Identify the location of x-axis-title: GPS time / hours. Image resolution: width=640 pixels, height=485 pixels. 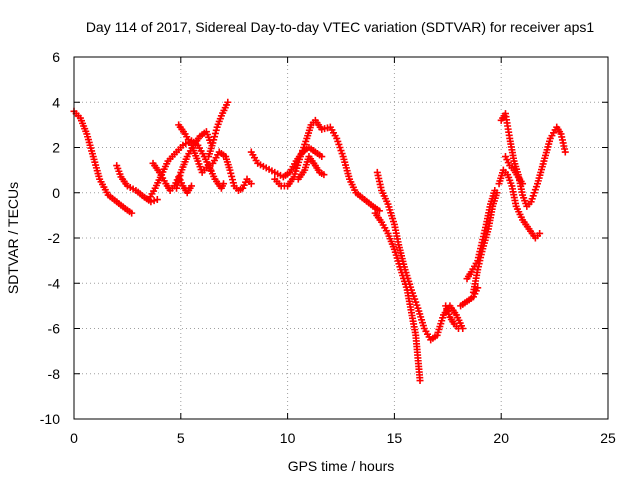
(341, 466).